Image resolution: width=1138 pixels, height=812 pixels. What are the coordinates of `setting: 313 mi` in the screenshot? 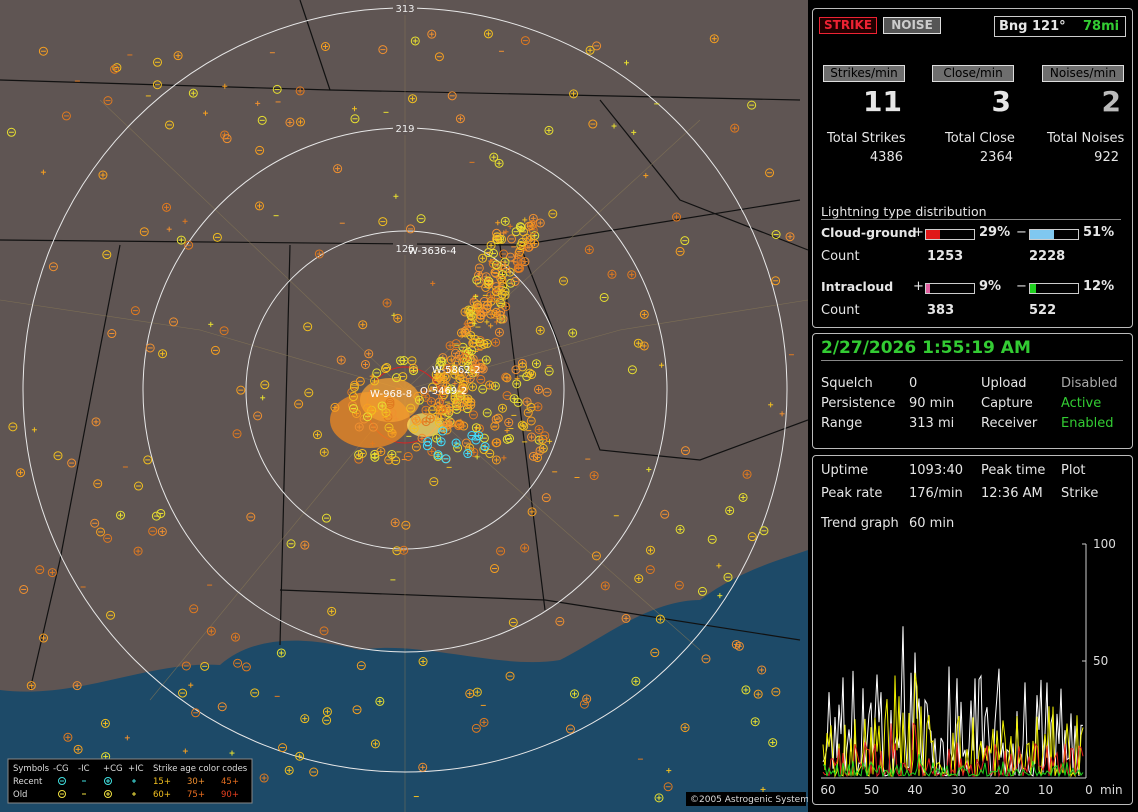 It's located at (932, 423).